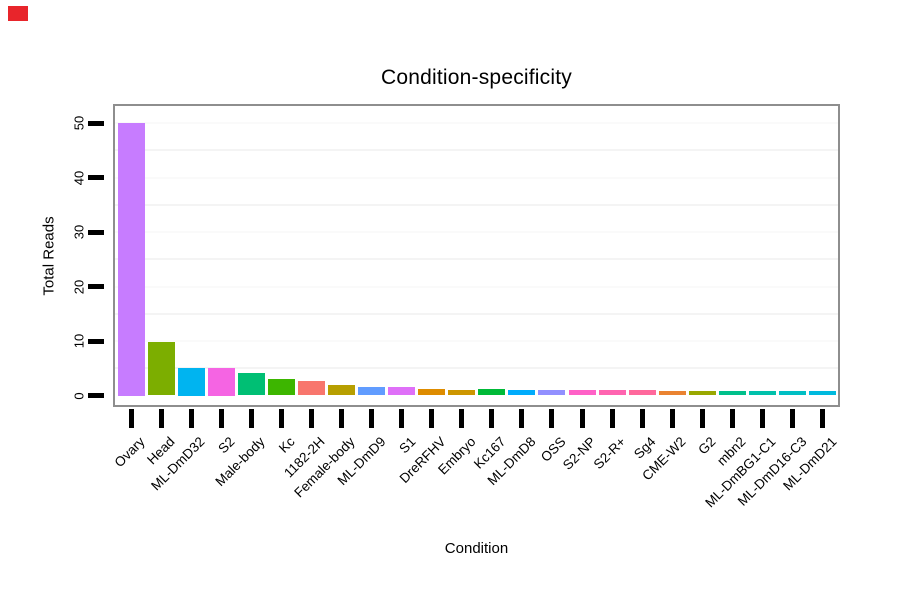  I want to click on bar-embryo, so click(462, 392).